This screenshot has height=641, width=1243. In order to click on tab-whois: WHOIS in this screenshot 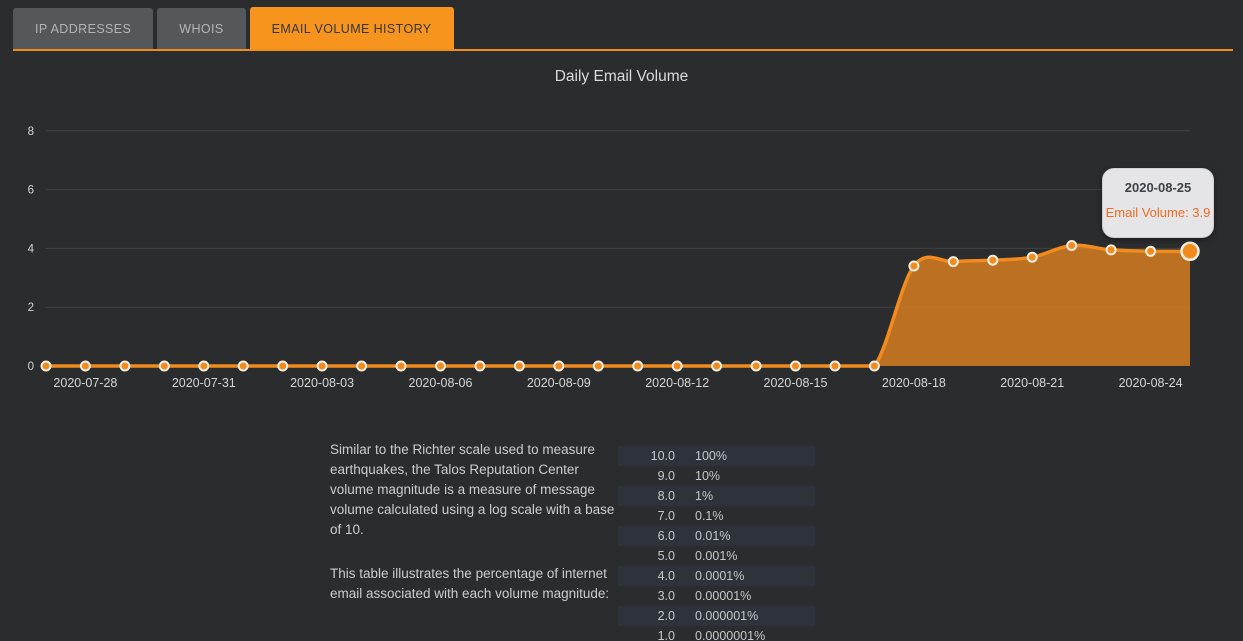, I will do `click(201, 29)`.